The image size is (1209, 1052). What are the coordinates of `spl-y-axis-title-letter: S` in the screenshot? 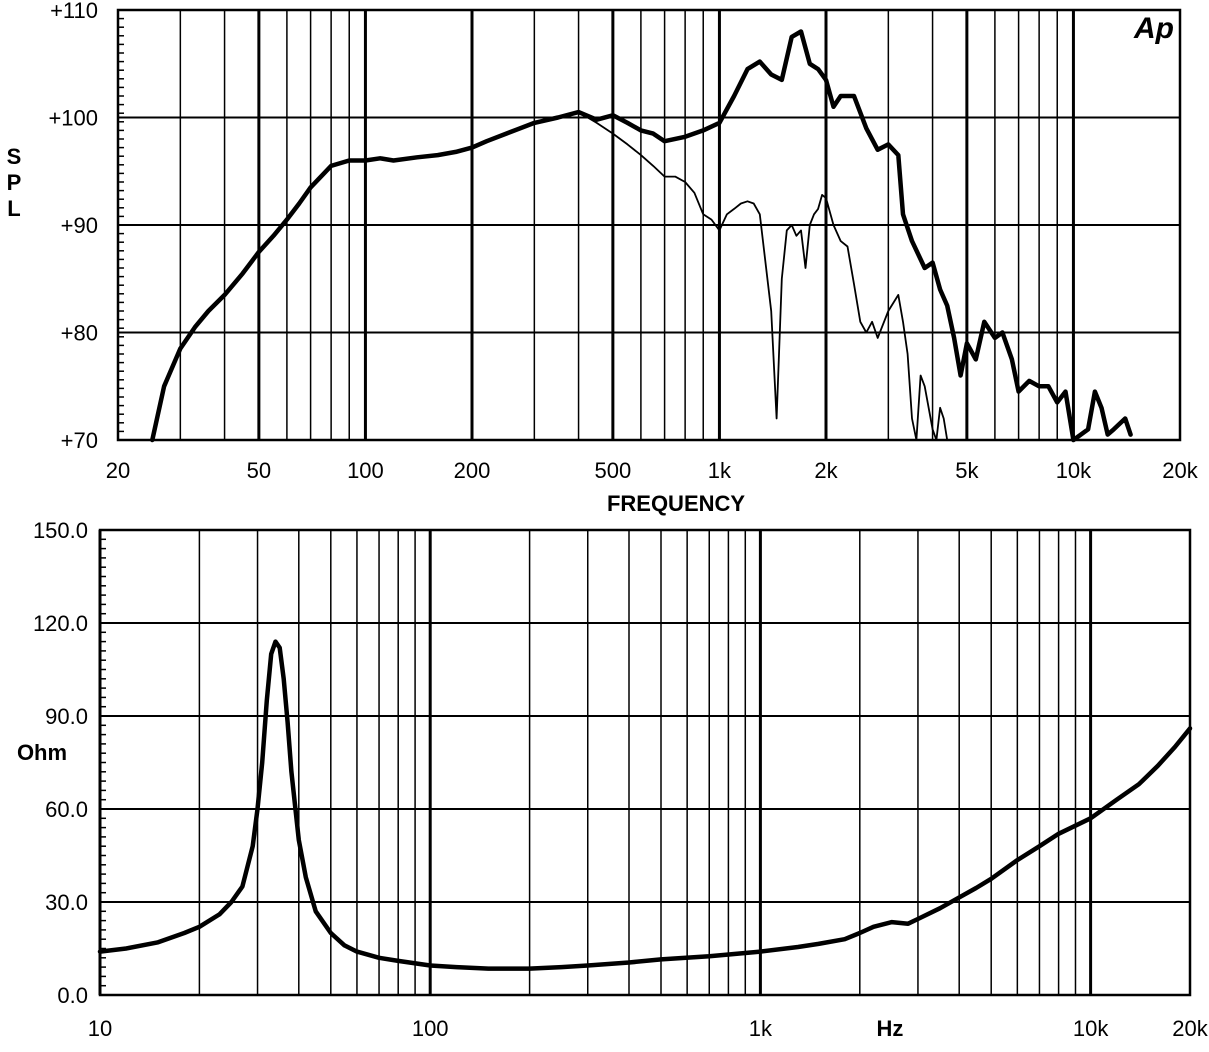 It's located at (14, 156).